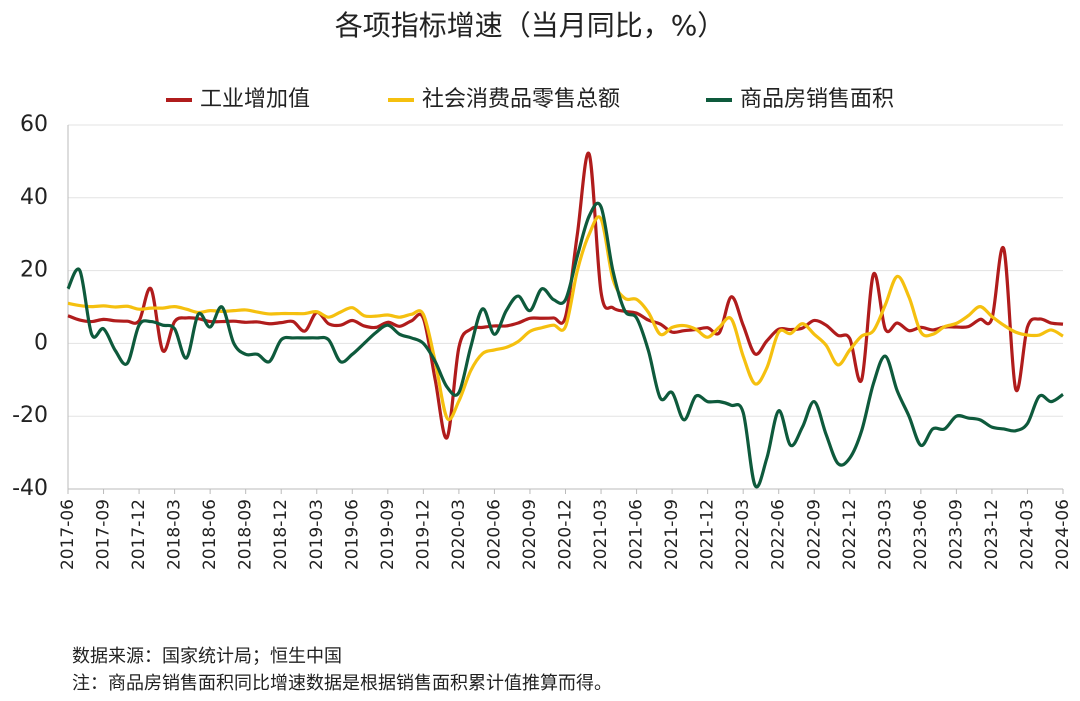  Describe the element at coordinates (34, 197) in the screenshot. I see `y-tick-label: 40` at that location.